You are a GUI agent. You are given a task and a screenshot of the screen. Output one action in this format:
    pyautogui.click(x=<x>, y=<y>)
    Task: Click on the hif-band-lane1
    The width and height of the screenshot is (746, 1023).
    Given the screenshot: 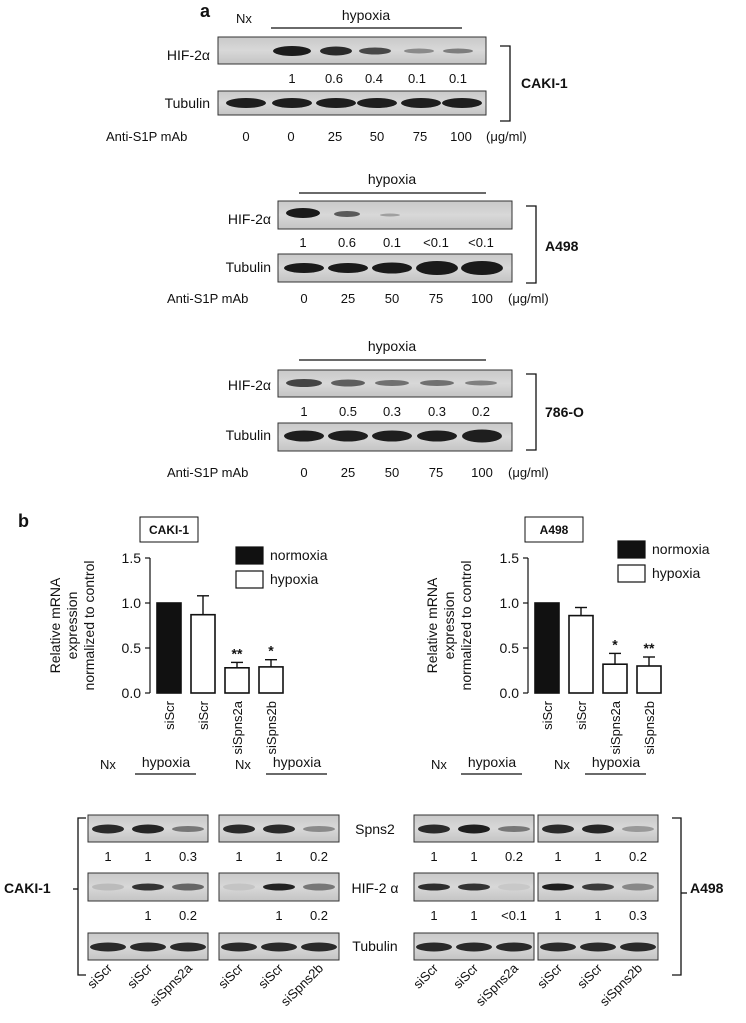 What is the action you would take?
    pyautogui.click(x=304, y=383)
    